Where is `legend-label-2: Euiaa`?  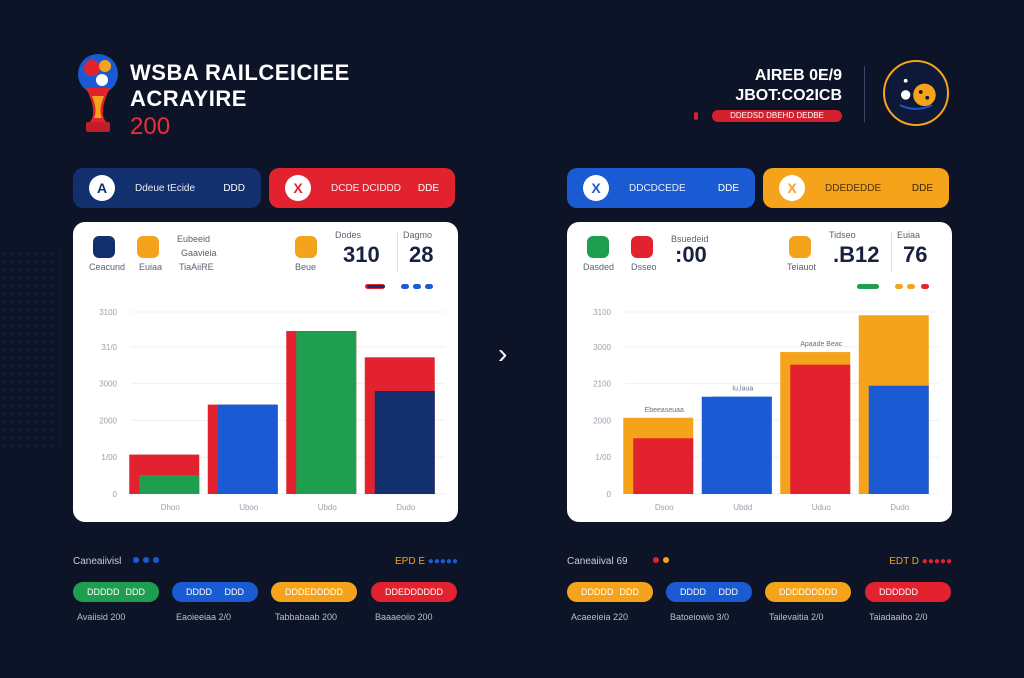 legend-label-2: Euiaa is located at coordinates (151, 267).